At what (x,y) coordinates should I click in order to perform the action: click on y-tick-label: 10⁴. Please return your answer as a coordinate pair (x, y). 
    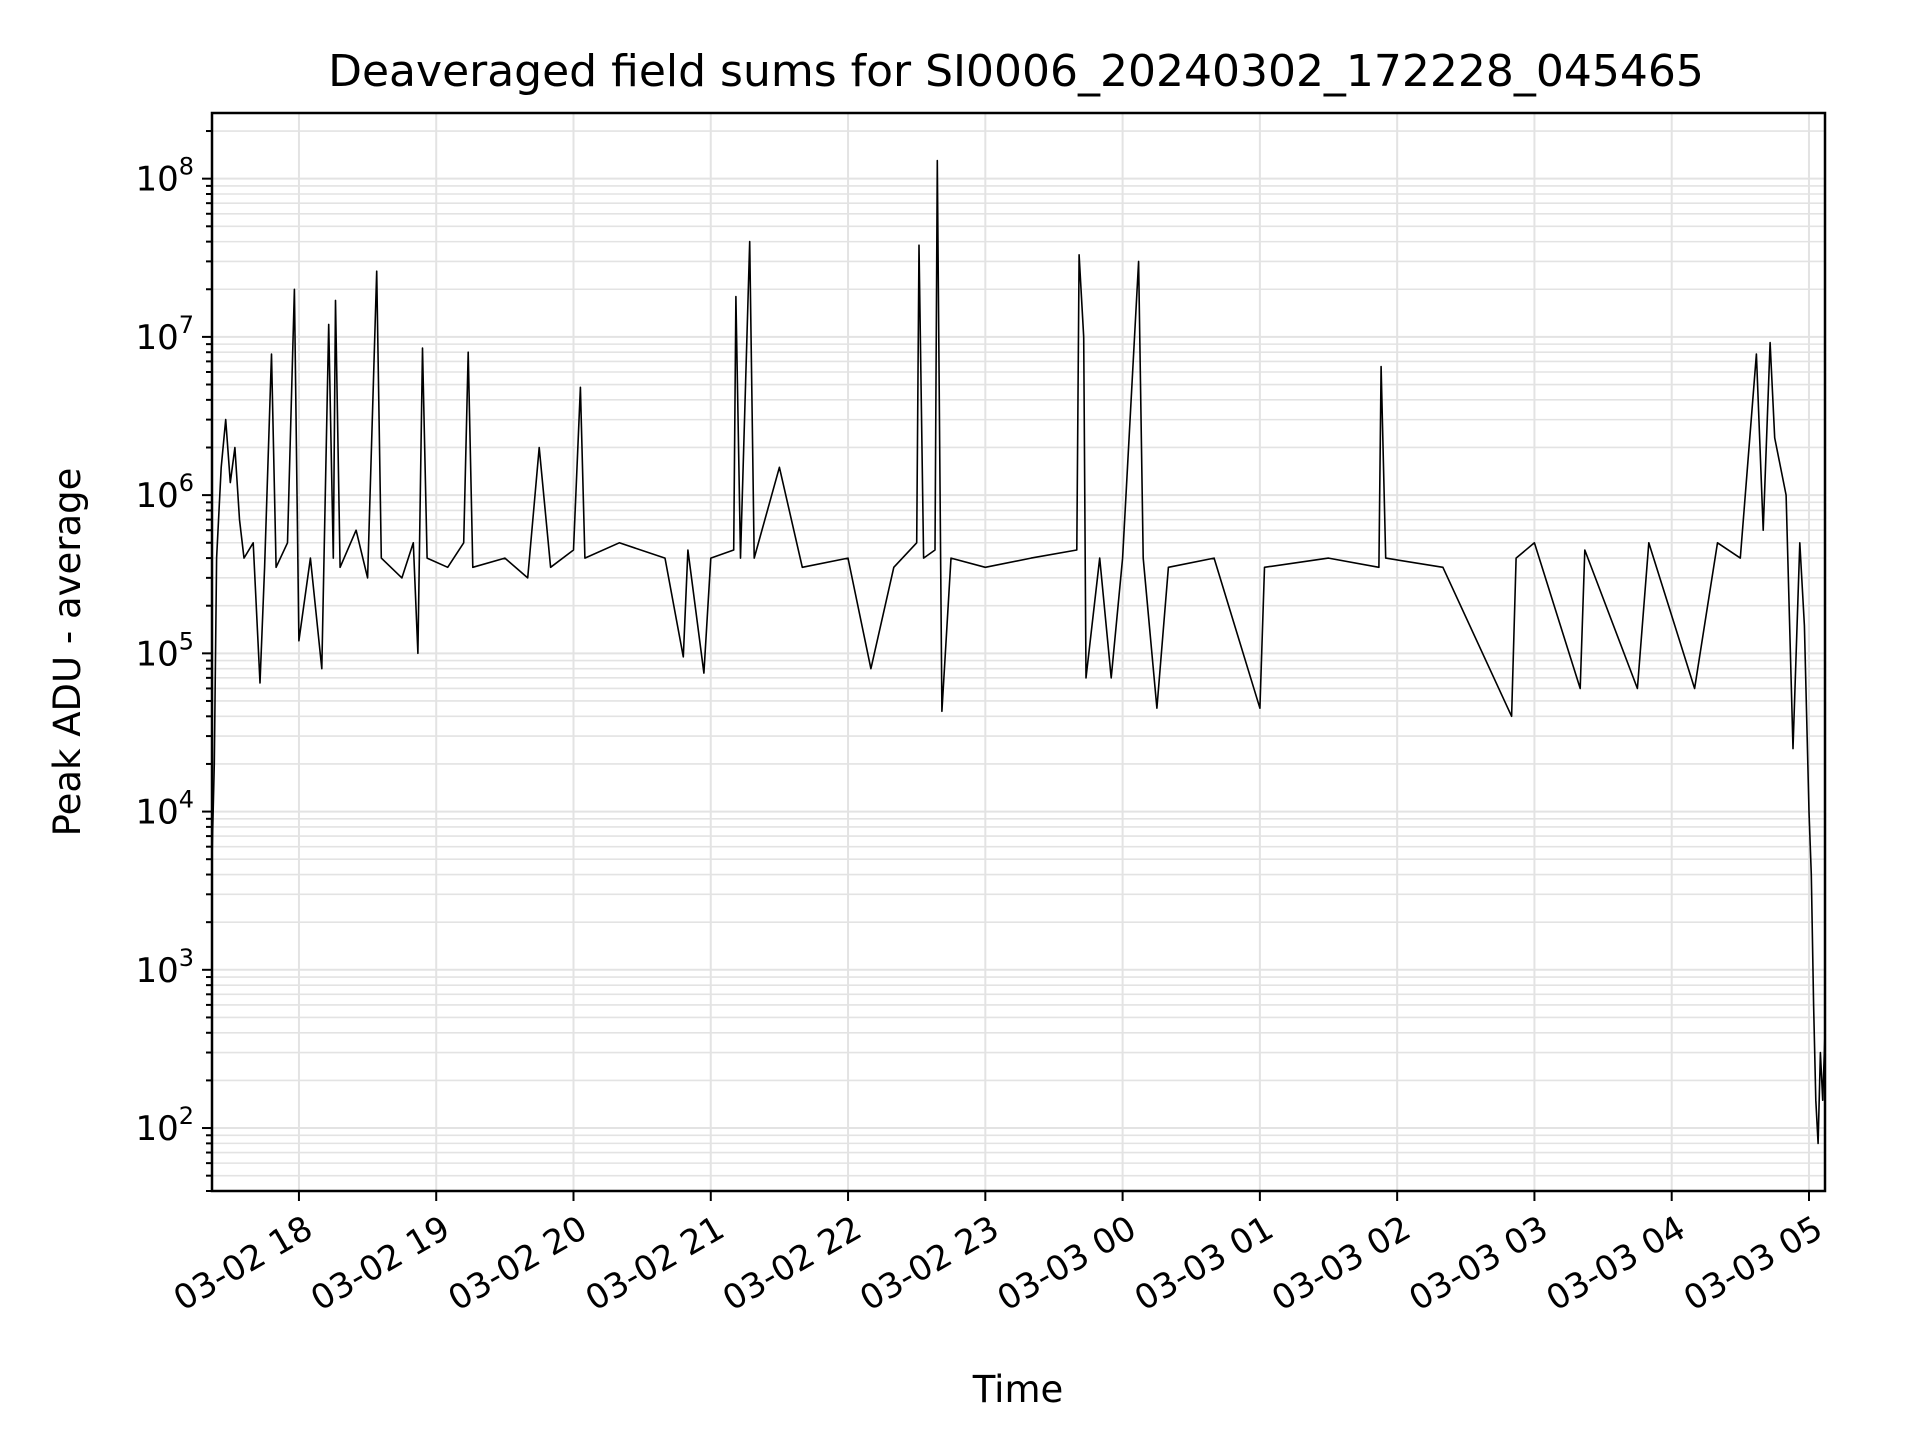
    Looking at the image, I should click on (164, 809).